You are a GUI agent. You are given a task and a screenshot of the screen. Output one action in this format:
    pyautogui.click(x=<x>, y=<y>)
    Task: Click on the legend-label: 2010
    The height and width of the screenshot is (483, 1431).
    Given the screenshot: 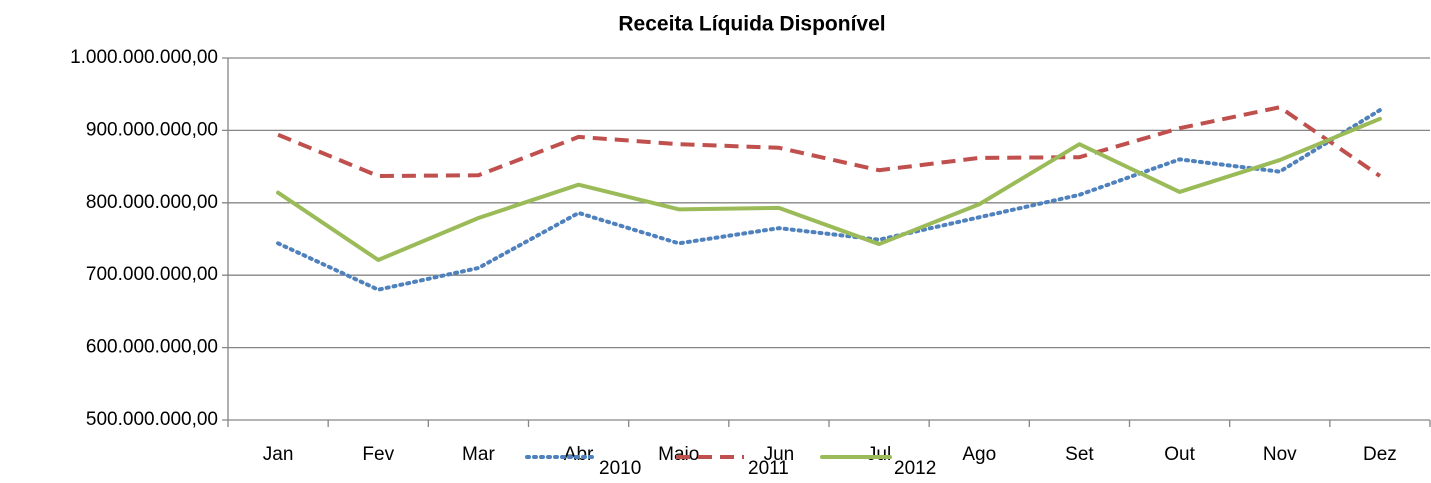 What is the action you would take?
    pyautogui.click(x=620, y=468)
    